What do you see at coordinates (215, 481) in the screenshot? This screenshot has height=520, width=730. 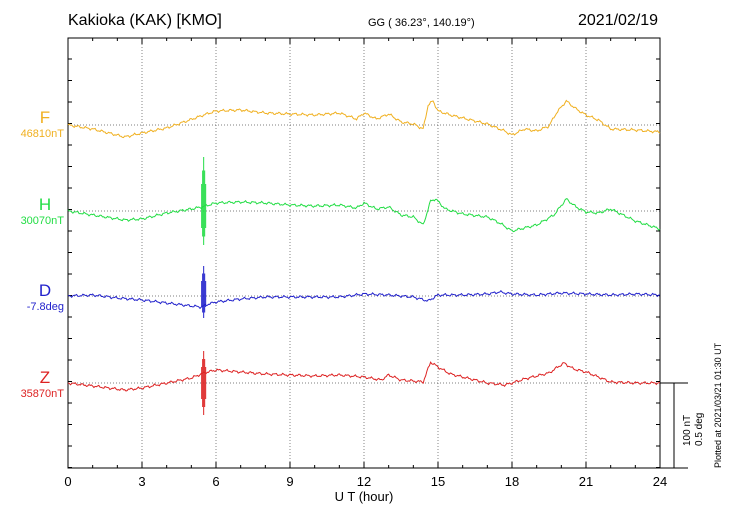 I see `x-tick-label: 6` at bounding box center [215, 481].